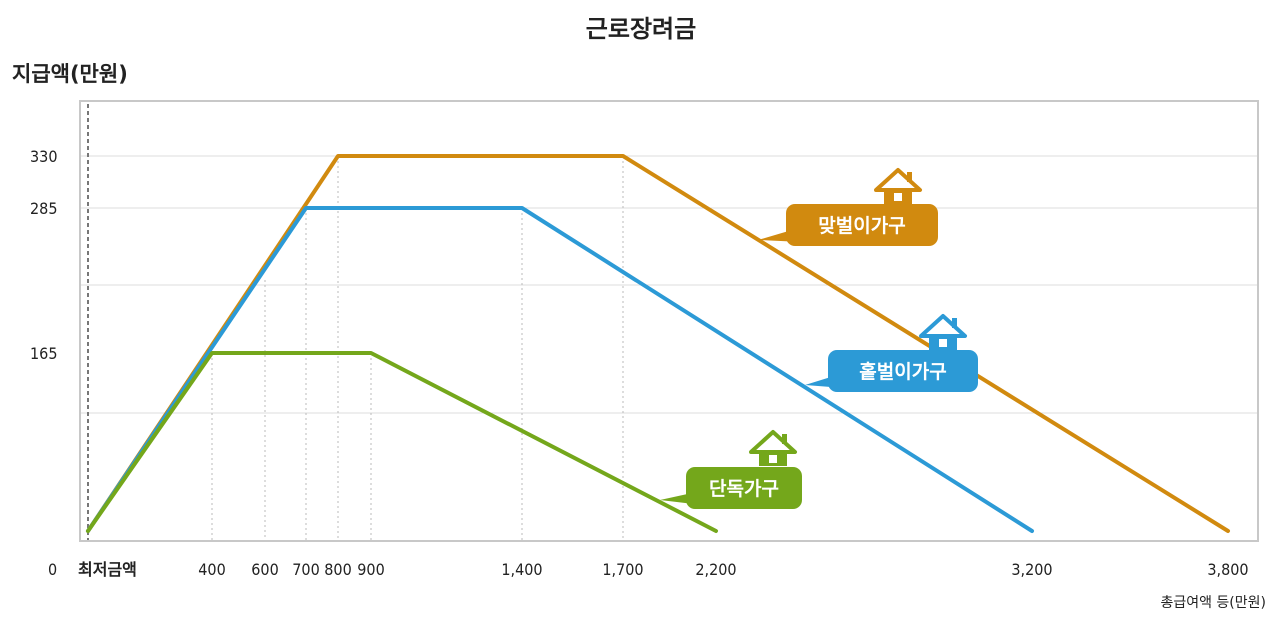 This screenshot has height=623, width=1272. Describe the element at coordinates (337, 569) in the screenshot. I see `x-tick-label: 800` at that location.